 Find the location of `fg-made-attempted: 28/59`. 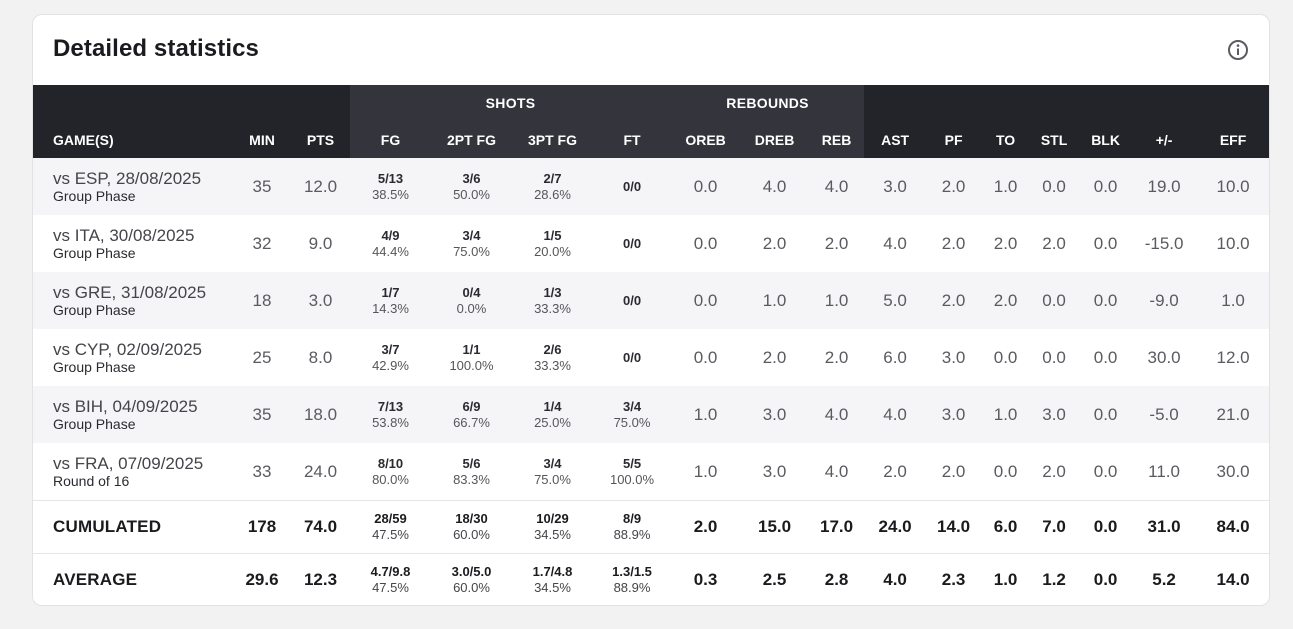

fg-made-attempted: 28/59 is located at coordinates (390, 518).